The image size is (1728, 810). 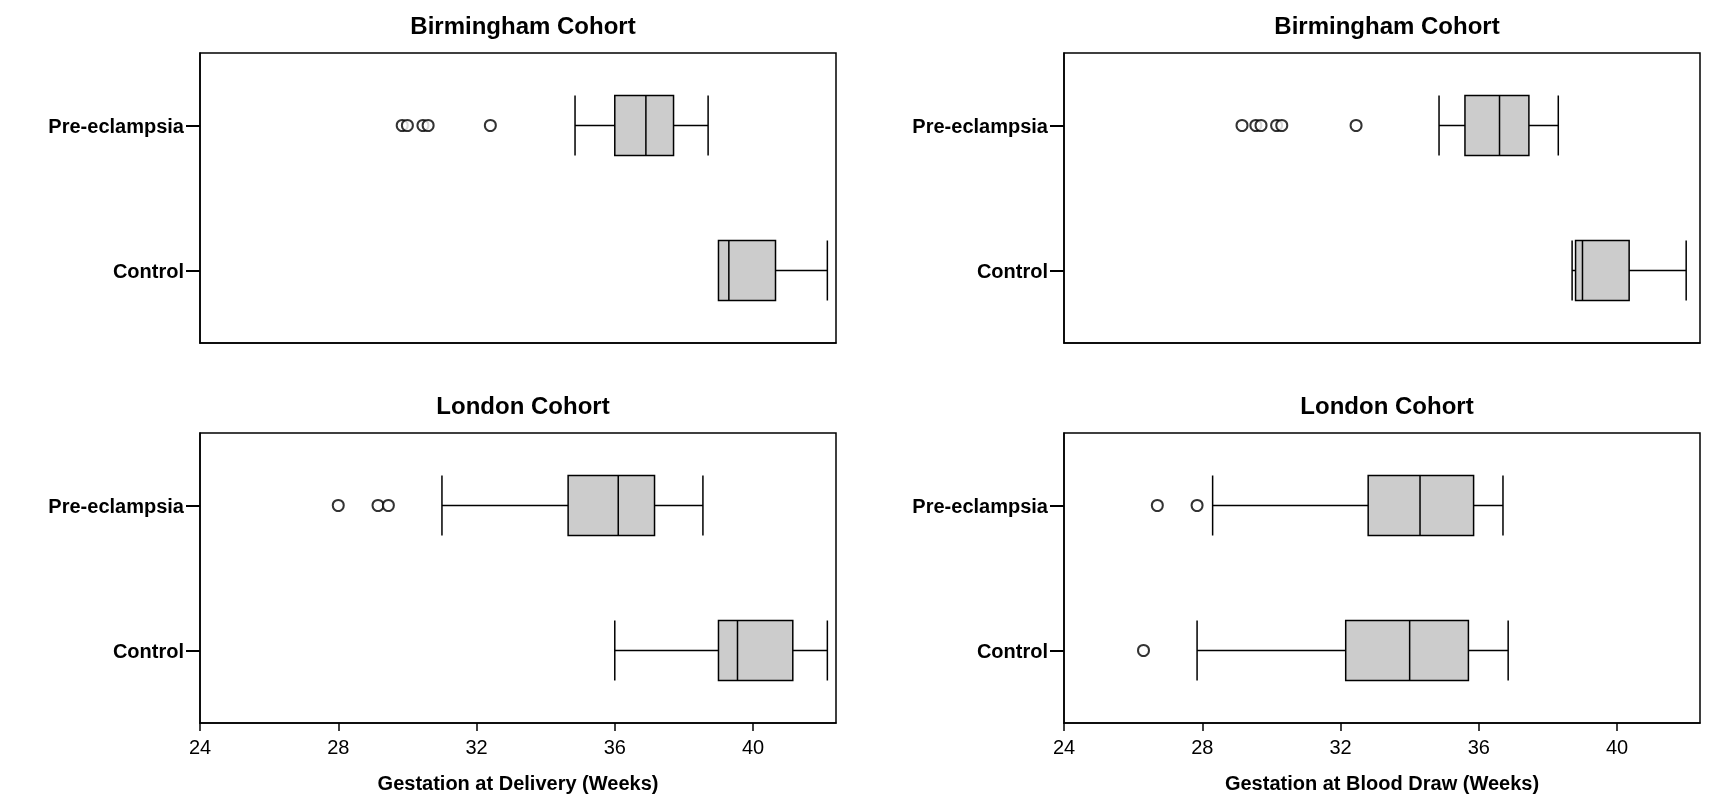 I want to click on x-axis-title: Gestation at Blood Draw (Weeks), so click(x=1382, y=783).